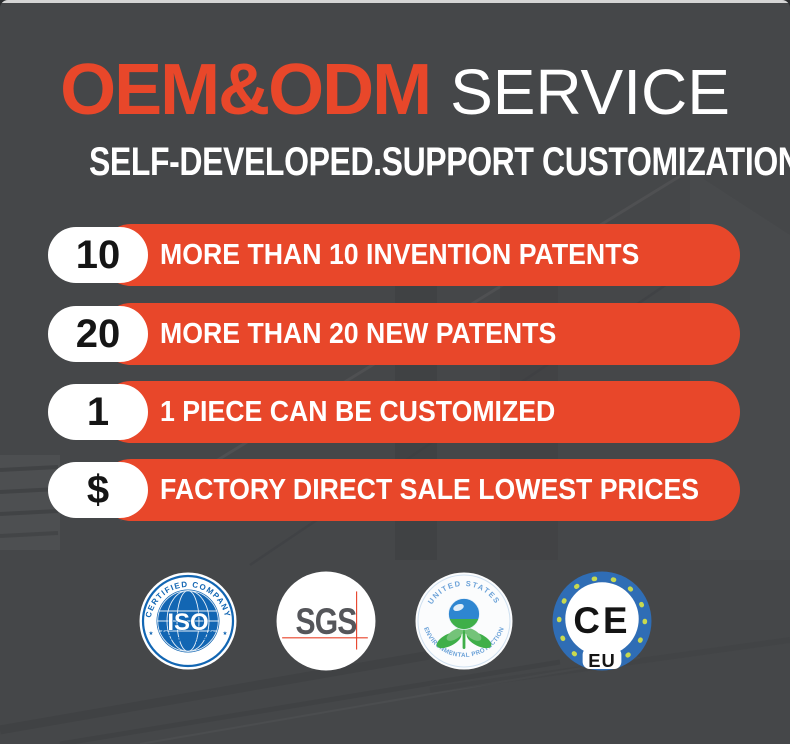  I want to click on feature-badge: 1, so click(98, 412).